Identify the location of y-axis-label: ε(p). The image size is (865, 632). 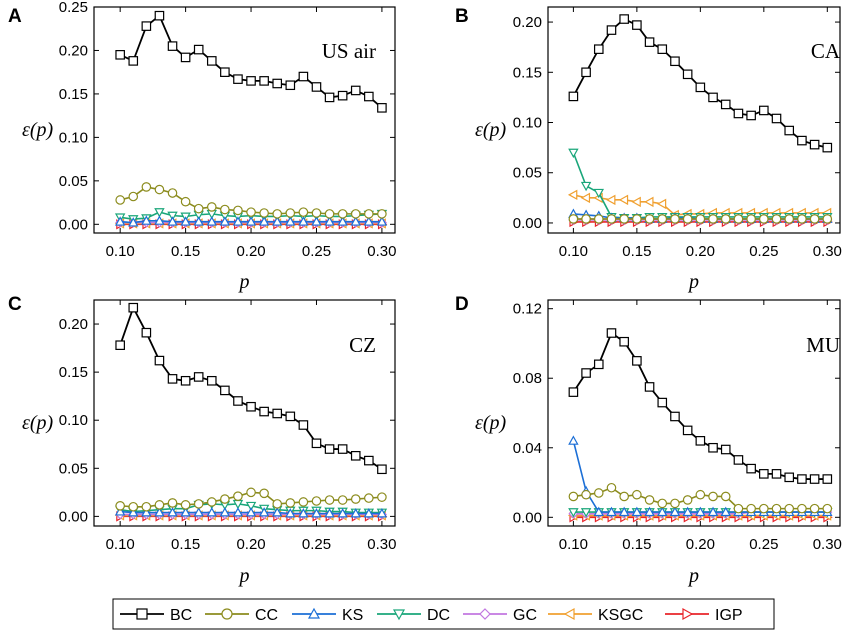
(38, 130).